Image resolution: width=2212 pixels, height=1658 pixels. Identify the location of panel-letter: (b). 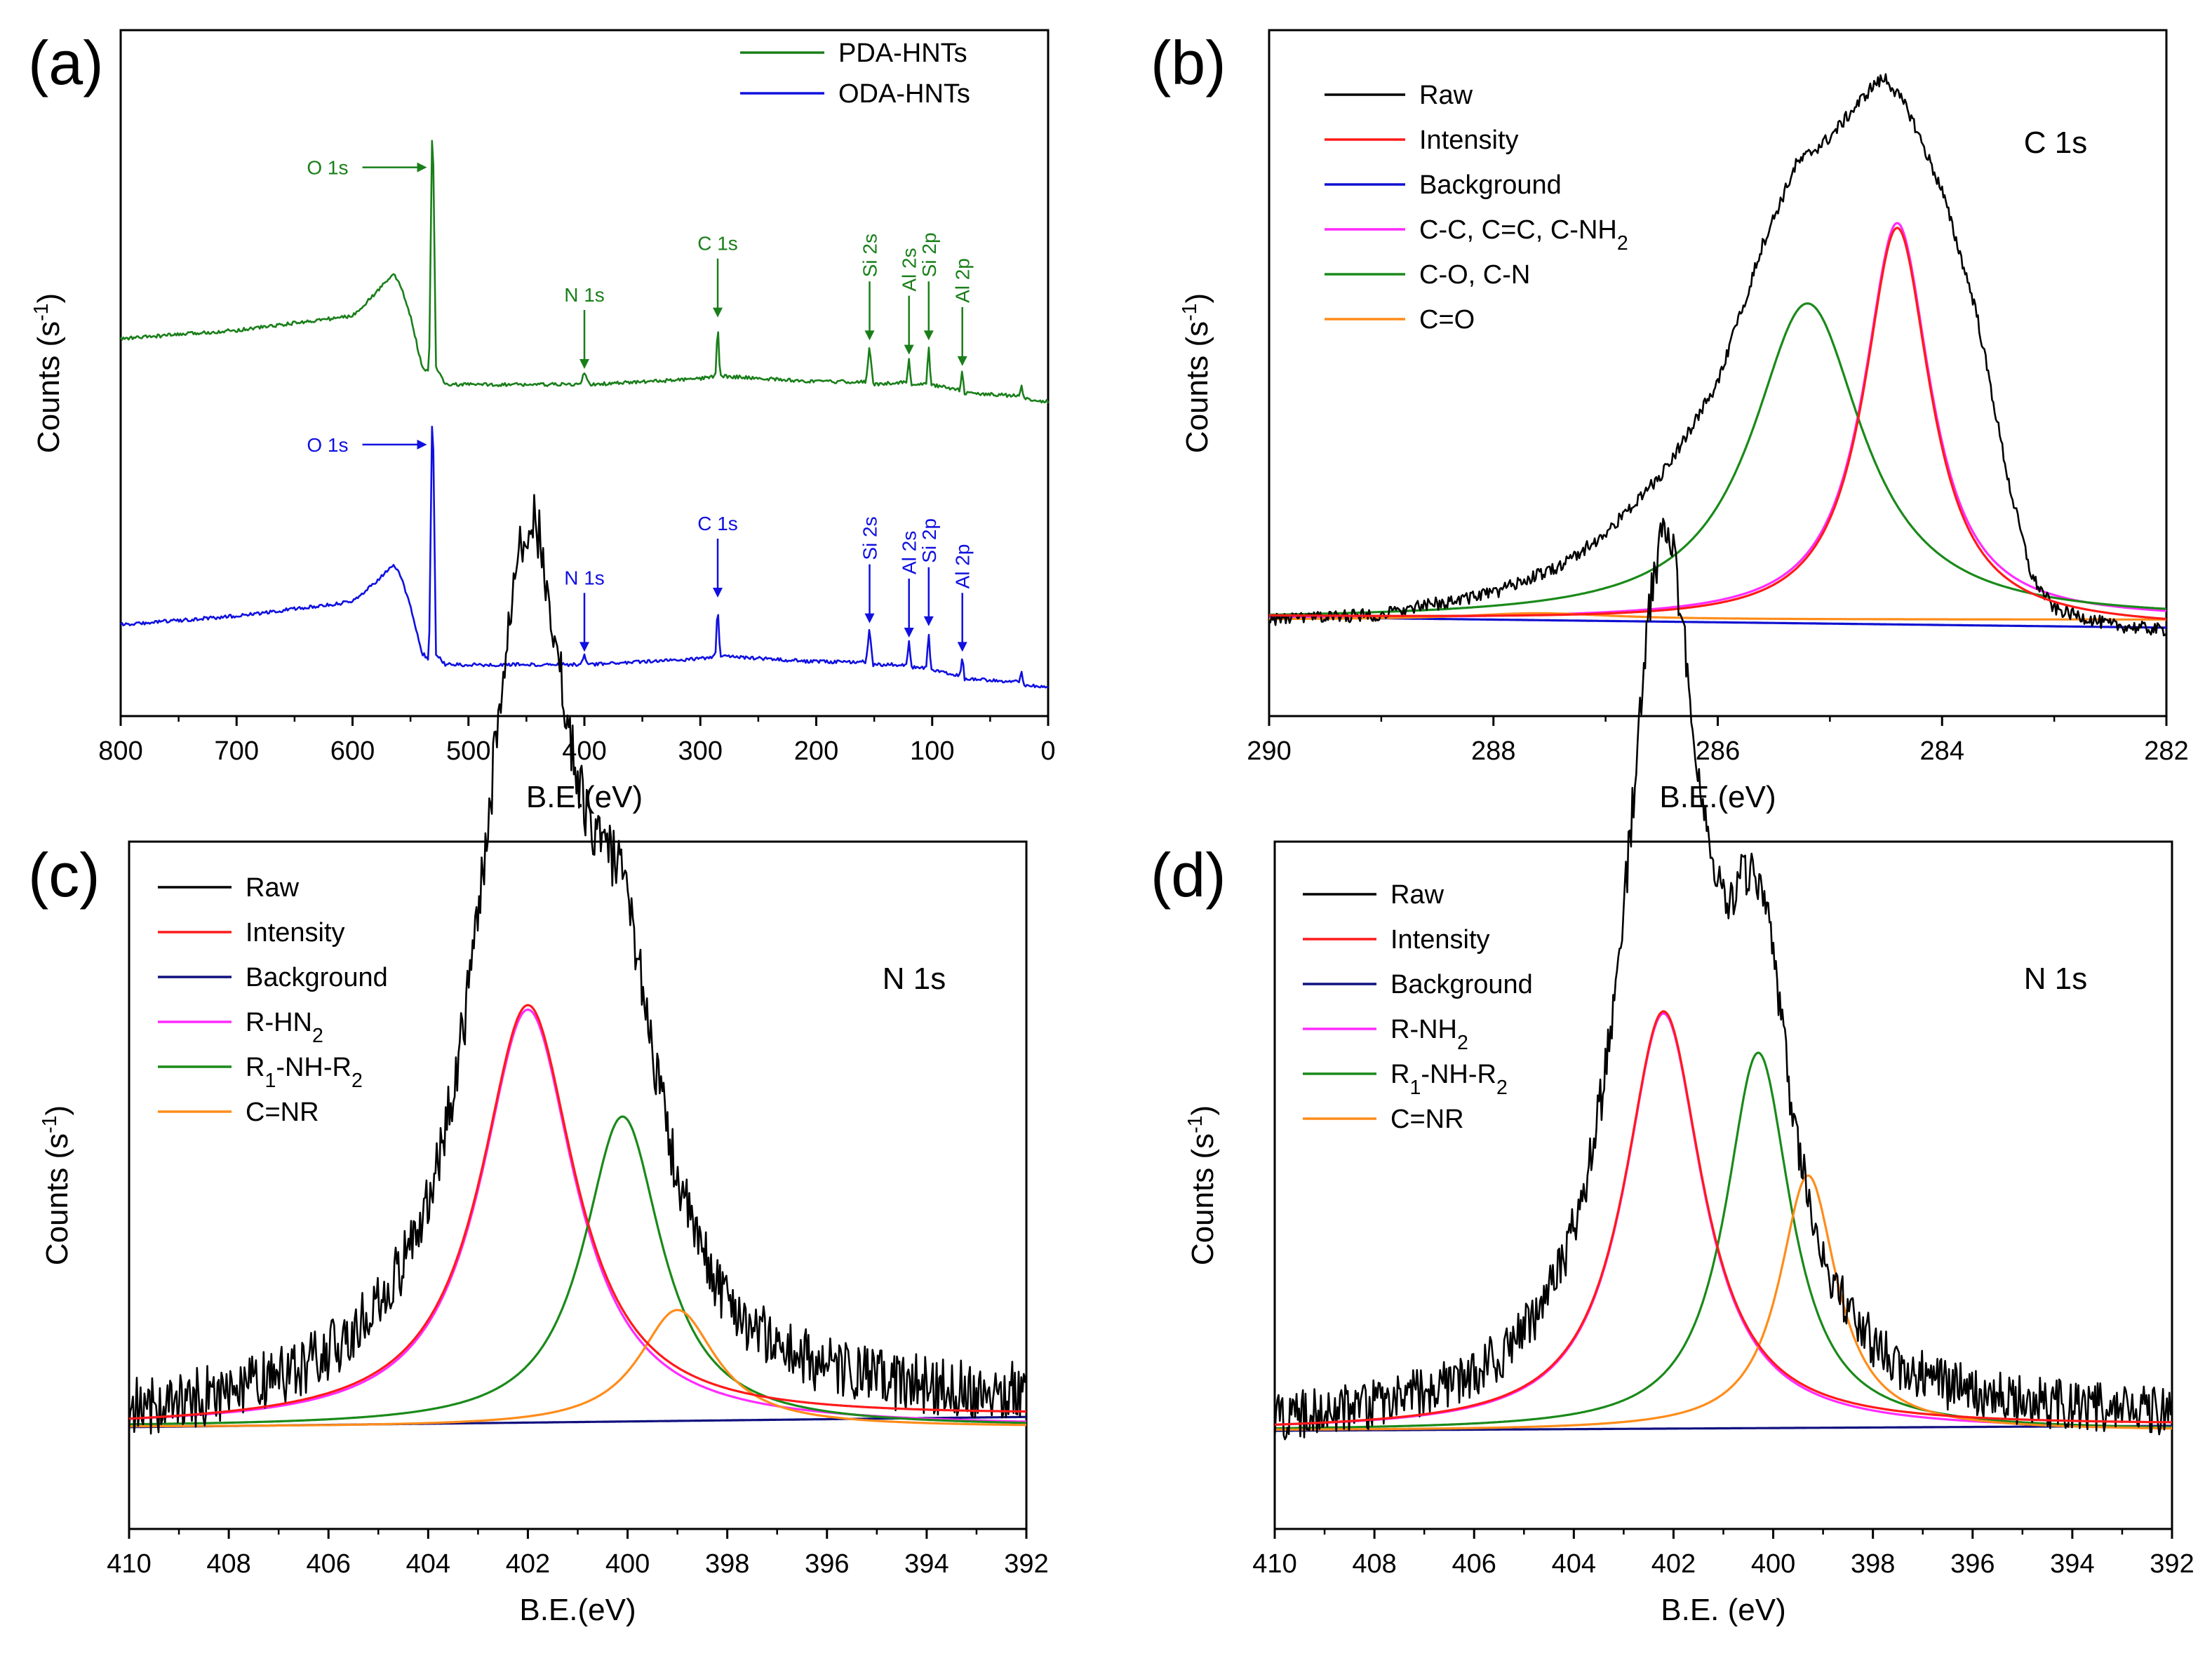
(1188, 62).